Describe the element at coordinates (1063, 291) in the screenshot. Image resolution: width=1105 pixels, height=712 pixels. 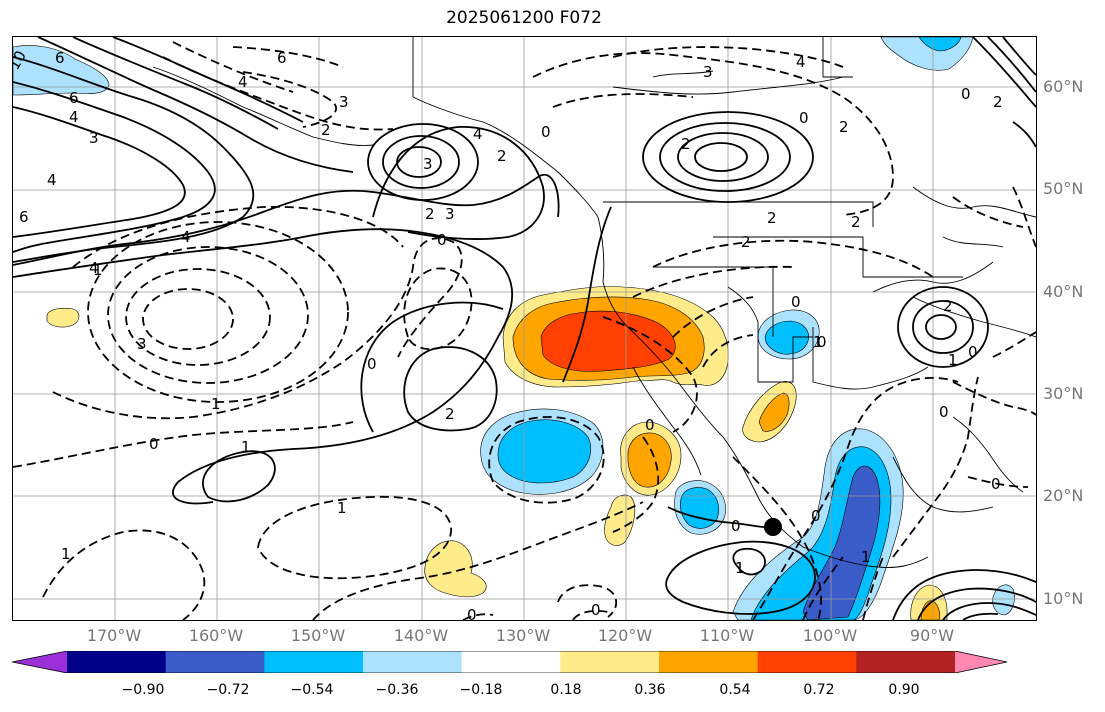
I see `lat-label: 40°N` at that location.